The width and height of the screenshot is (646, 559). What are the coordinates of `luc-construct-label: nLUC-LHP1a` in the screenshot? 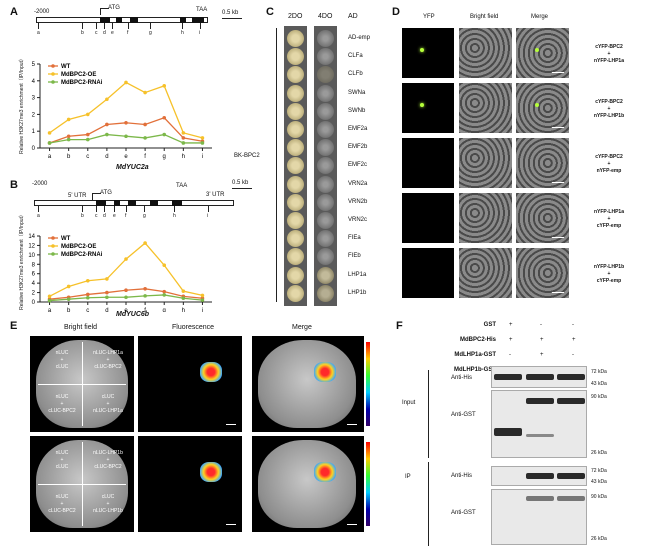 It's located at (108, 353).